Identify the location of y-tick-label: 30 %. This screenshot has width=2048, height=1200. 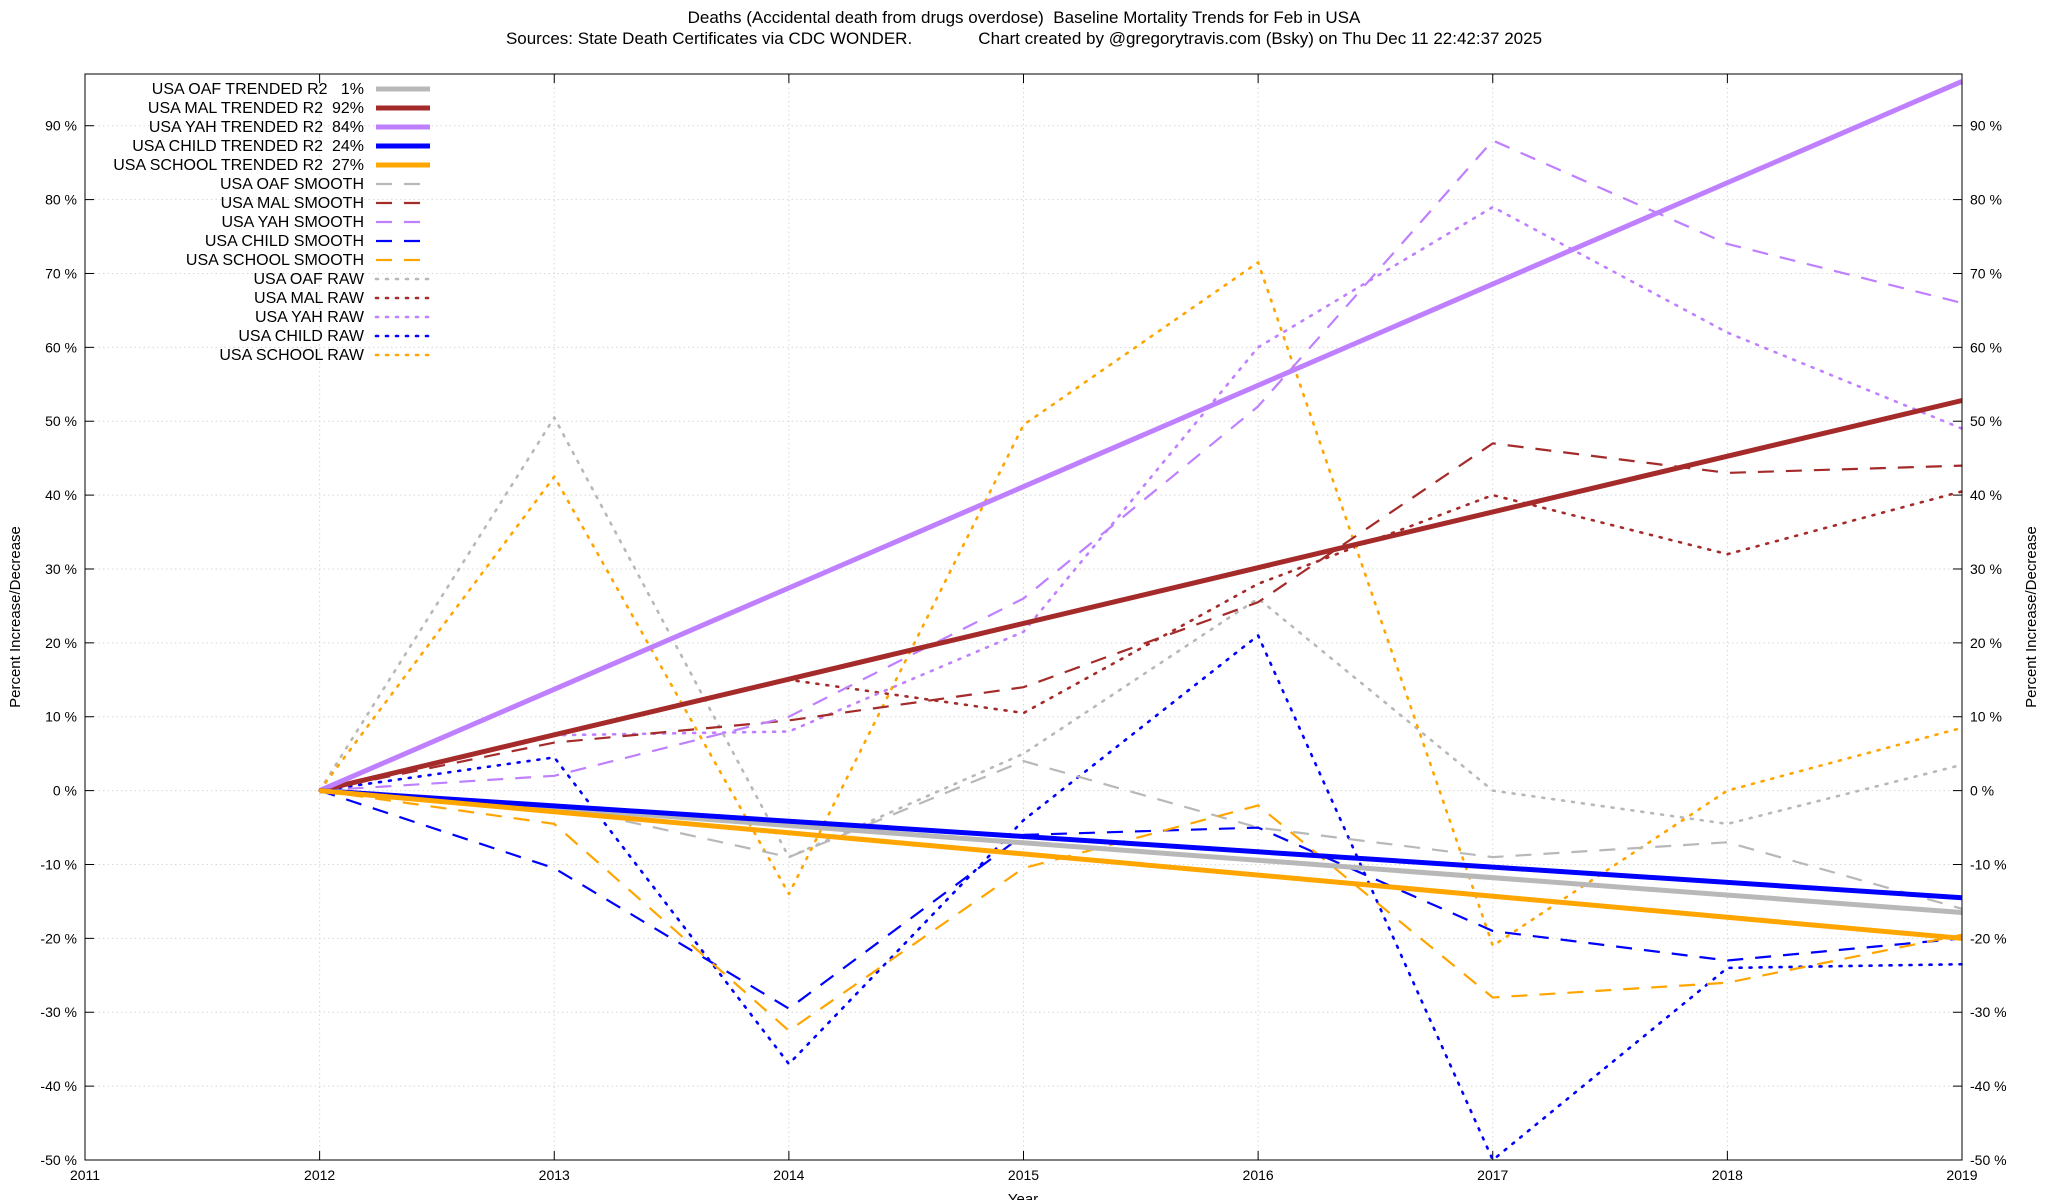
(61, 569).